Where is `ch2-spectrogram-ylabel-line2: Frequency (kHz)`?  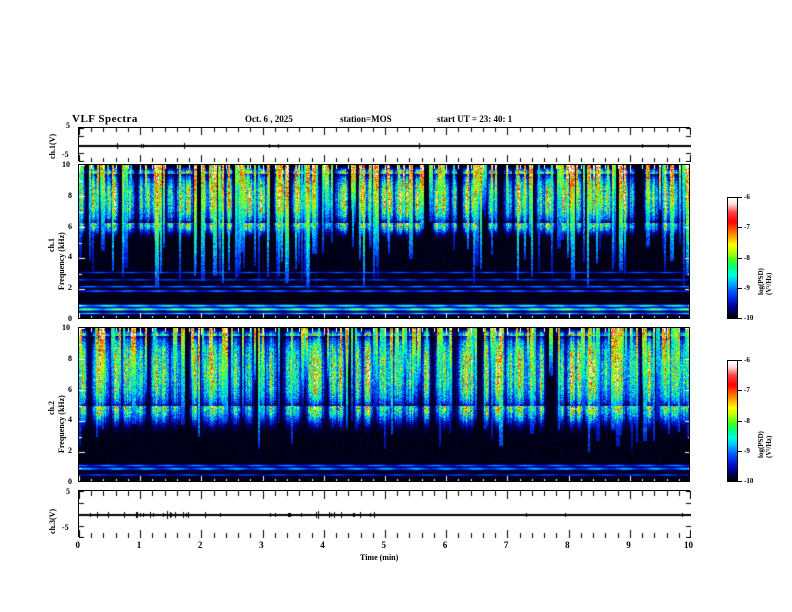
ch2-spectrogram-ylabel-line2: Frequency (kHz) is located at coordinates (61, 424).